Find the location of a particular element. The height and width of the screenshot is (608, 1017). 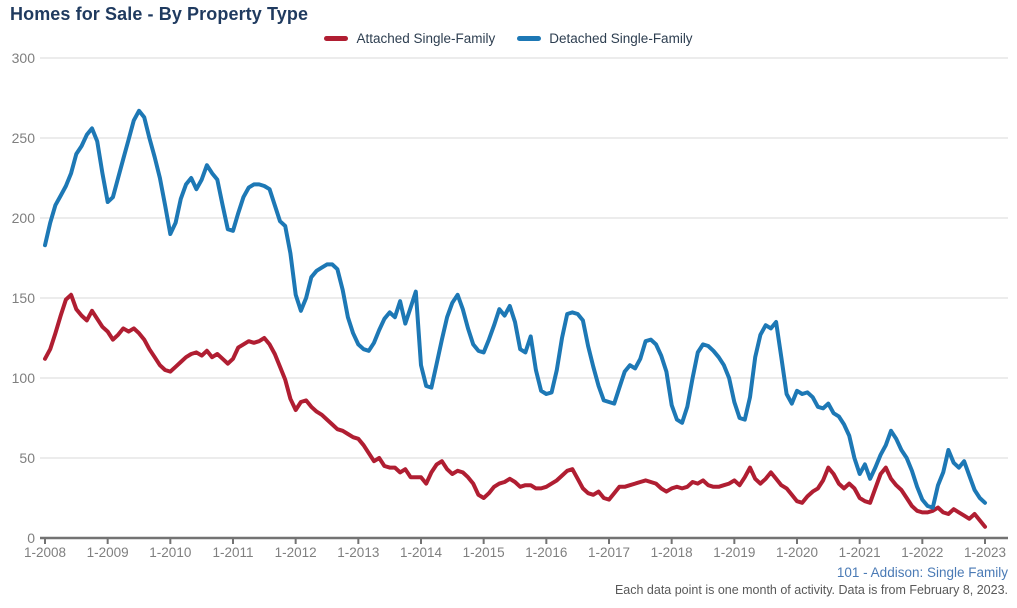

legend-item-attached: Attached Single-Family is located at coordinates (409, 38).